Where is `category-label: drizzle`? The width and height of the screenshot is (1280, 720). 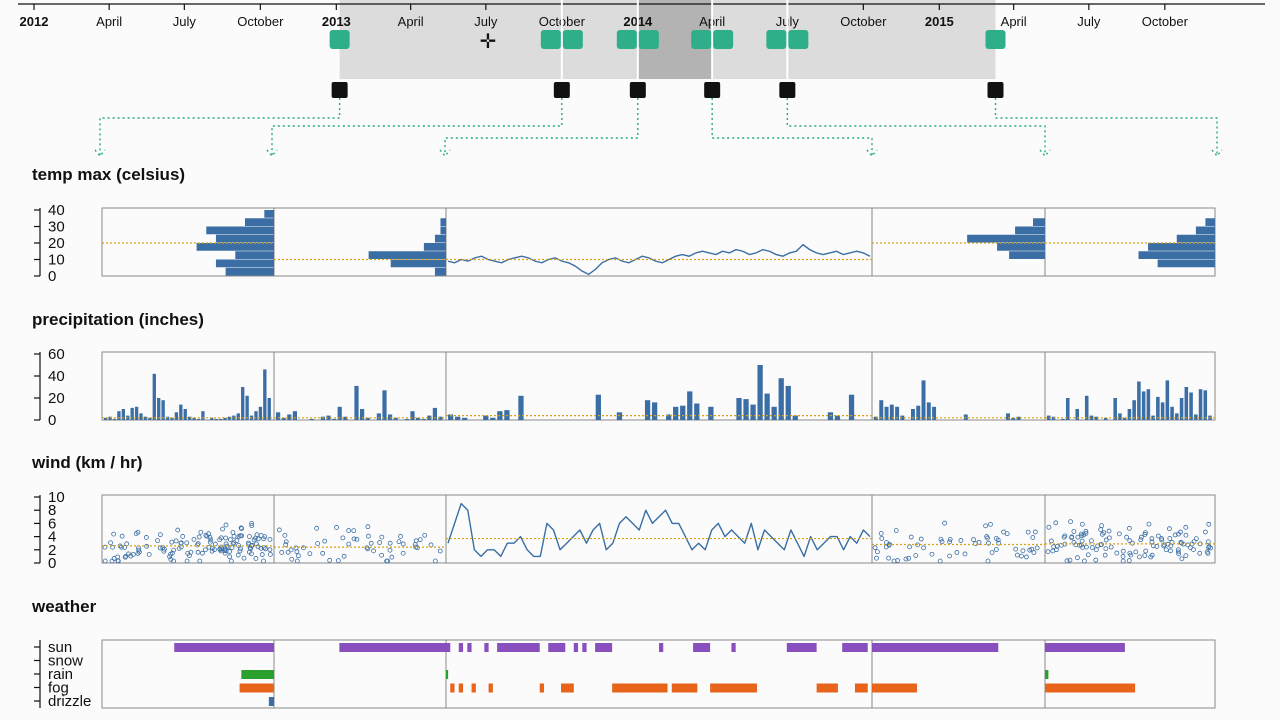 category-label: drizzle is located at coordinates (69, 701).